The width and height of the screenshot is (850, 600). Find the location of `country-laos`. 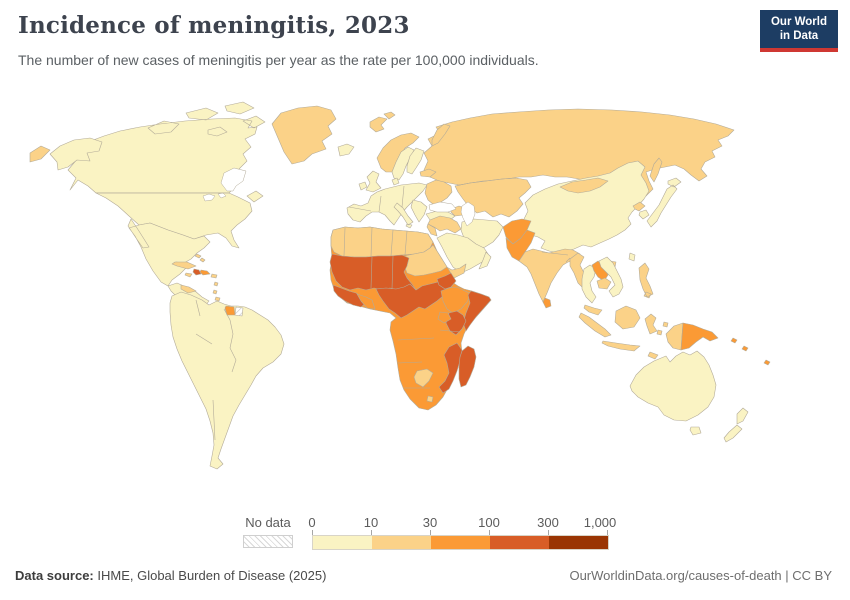

country-laos is located at coordinates (600, 271).